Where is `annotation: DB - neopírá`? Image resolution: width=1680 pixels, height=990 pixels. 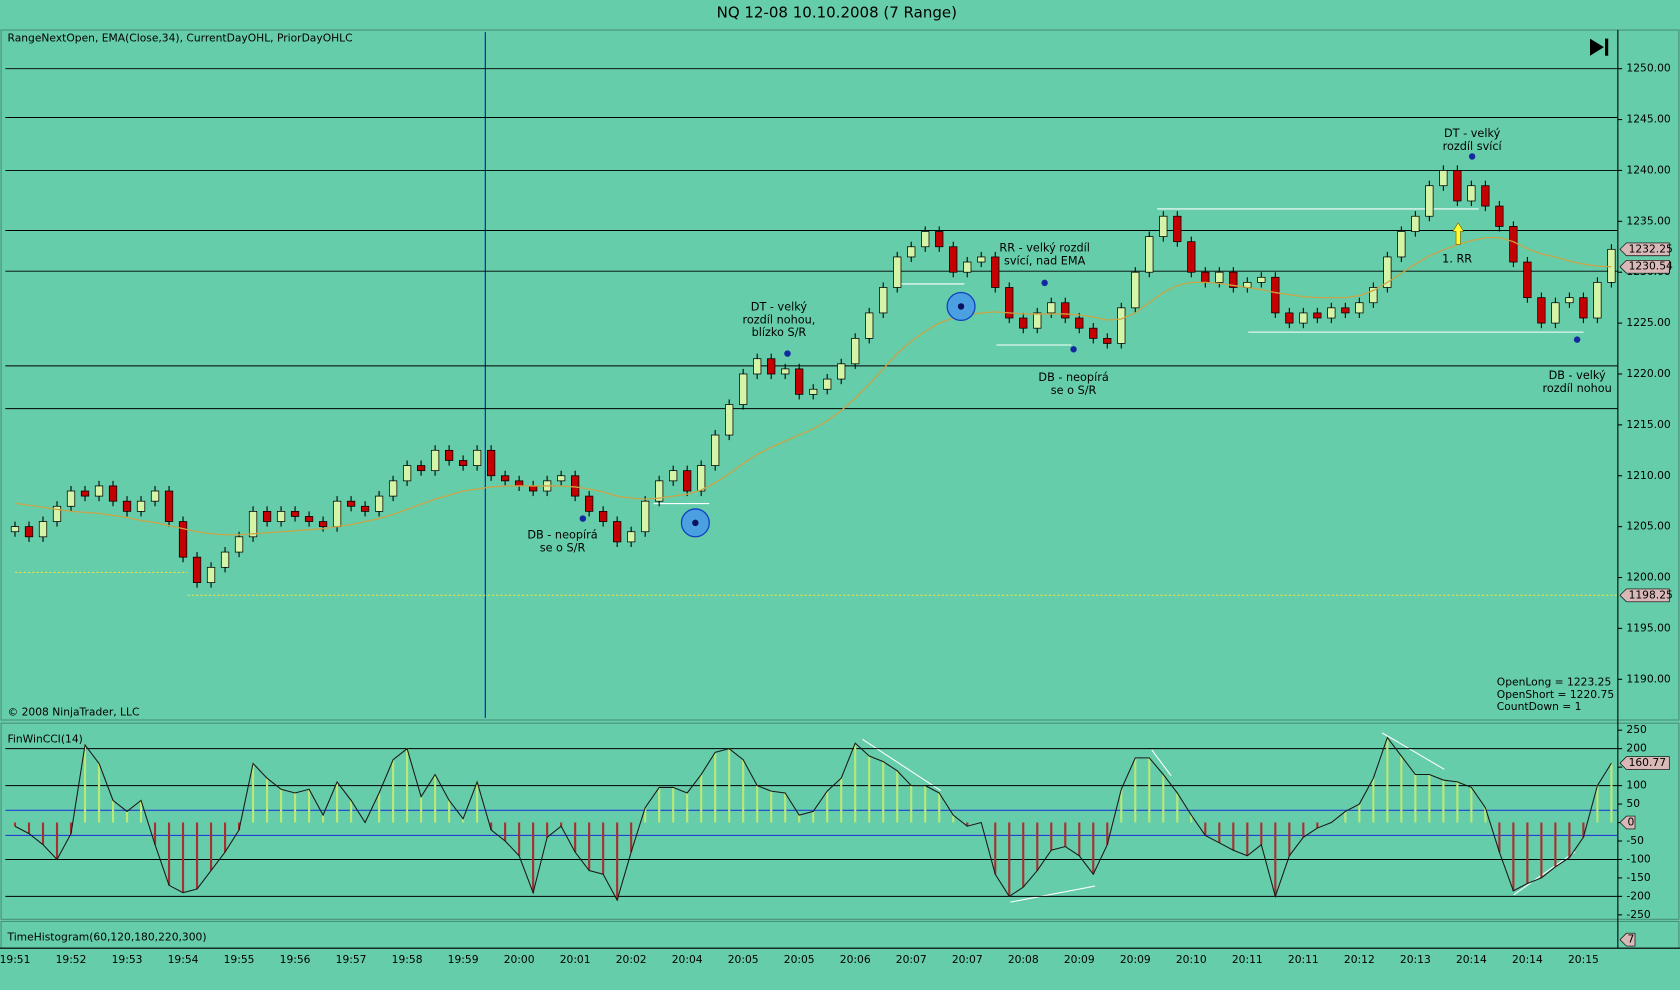 annotation: DB - neopírá is located at coordinates (562, 535).